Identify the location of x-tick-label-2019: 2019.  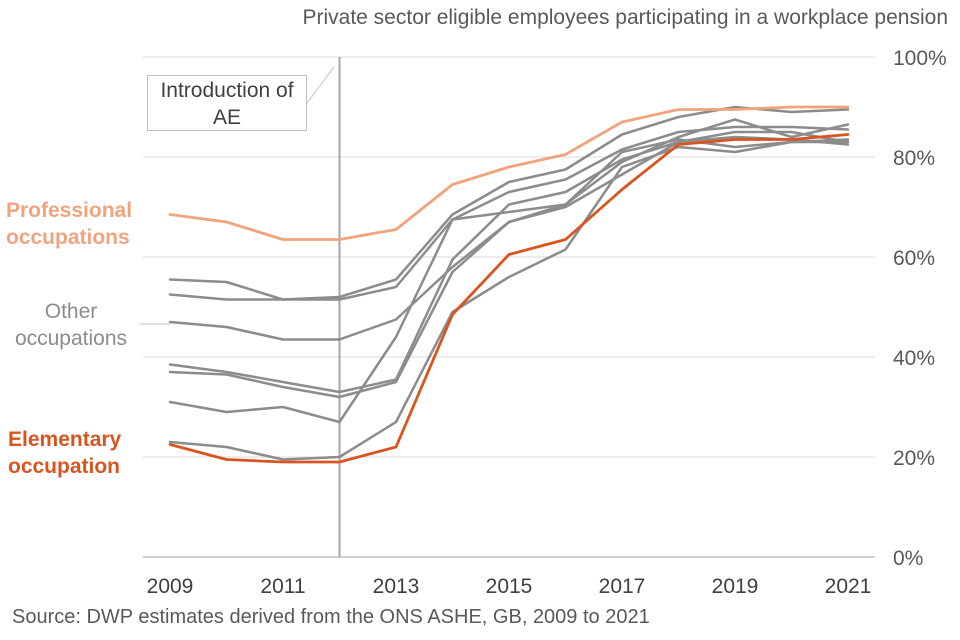
(735, 586).